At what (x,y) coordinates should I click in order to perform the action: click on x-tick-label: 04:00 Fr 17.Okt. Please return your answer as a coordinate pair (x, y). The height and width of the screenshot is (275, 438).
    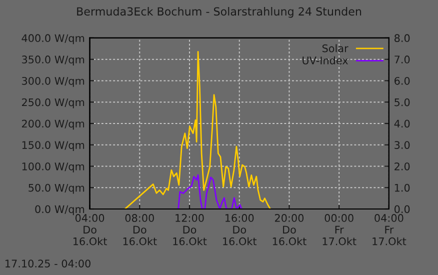
    Looking at the image, I should click on (389, 230).